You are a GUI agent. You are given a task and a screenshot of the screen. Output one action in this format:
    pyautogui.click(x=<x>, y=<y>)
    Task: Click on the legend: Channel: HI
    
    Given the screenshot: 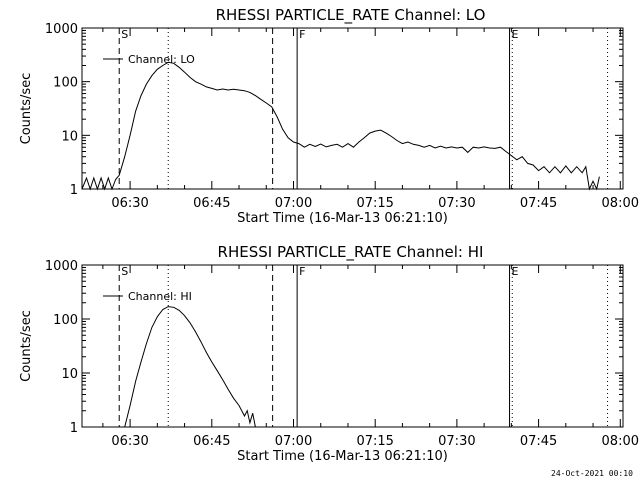 What is the action you would take?
    pyautogui.click(x=147, y=296)
    